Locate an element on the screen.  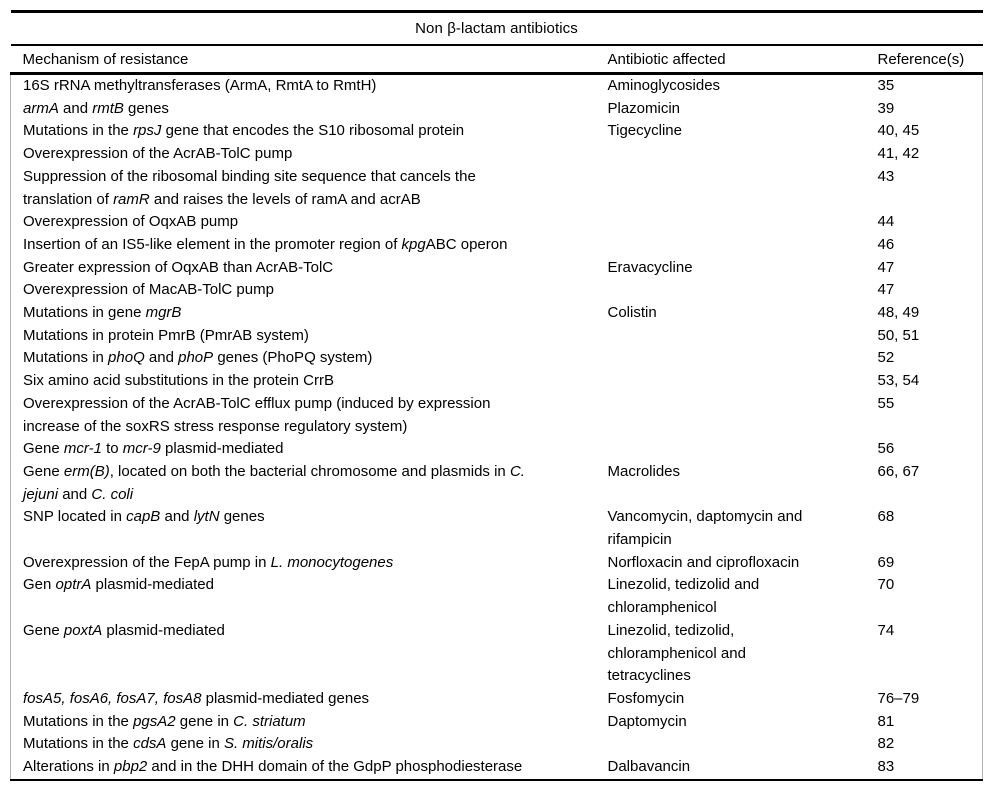
reference-cell: 76–79 is located at coordinates (930, 699).